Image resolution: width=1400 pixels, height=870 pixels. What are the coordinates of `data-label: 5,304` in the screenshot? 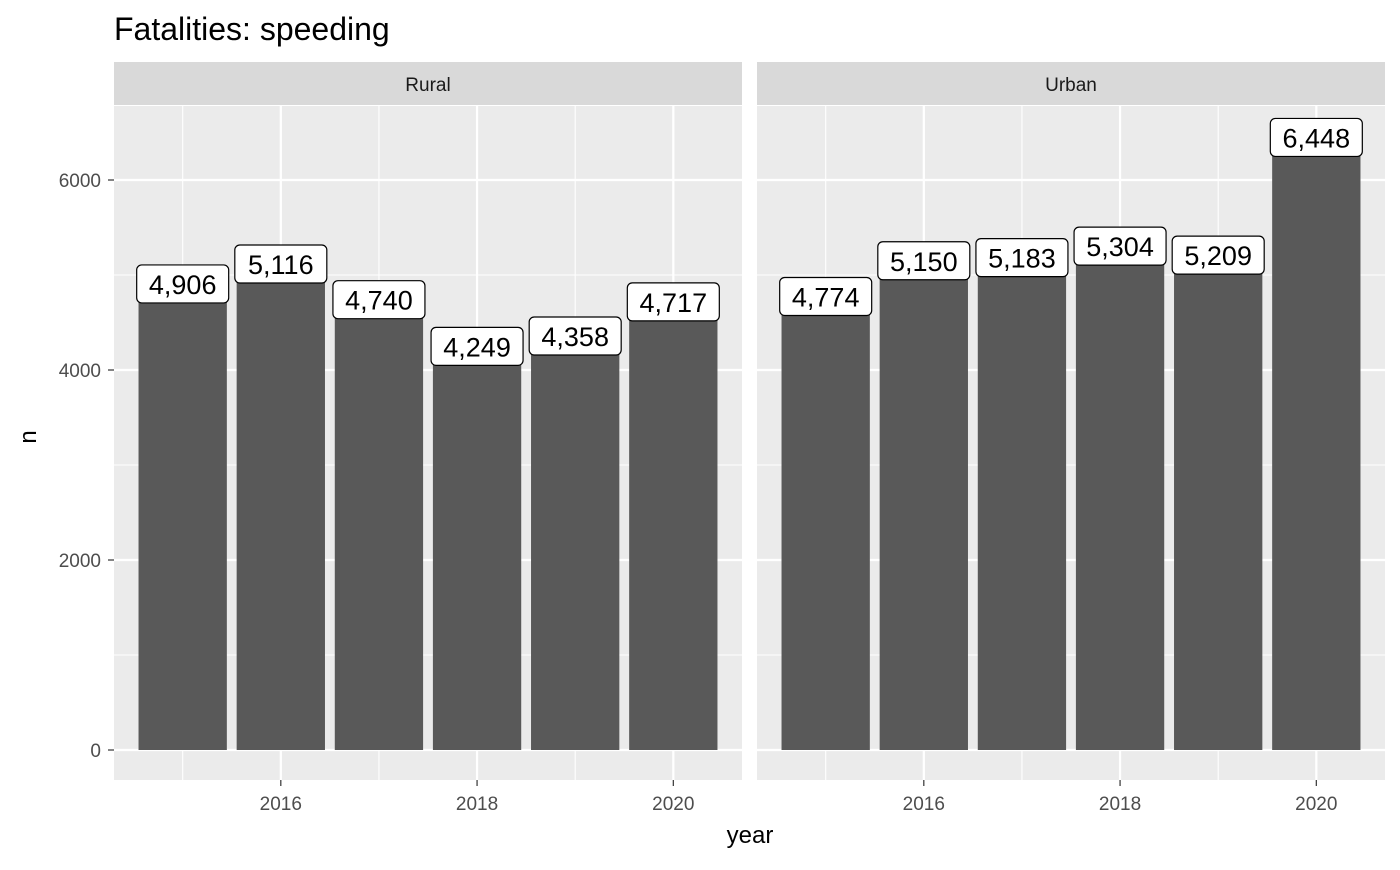 It's located at (1120, 247).